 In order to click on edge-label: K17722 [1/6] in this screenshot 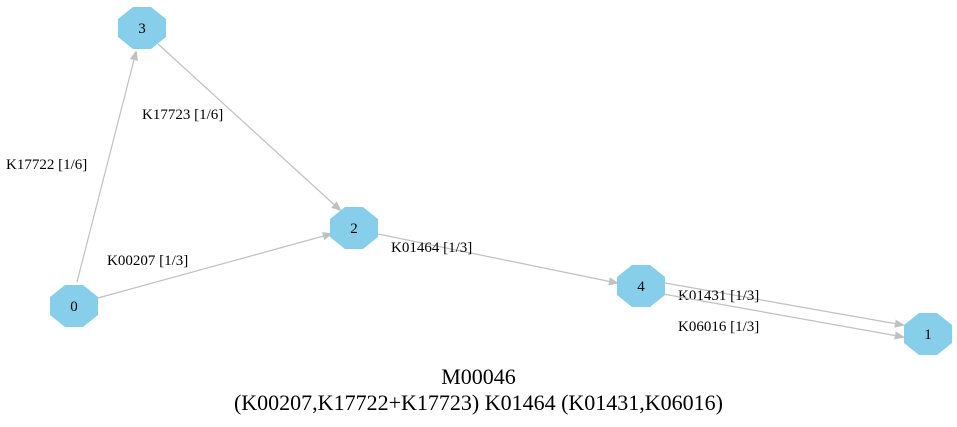, I will do `click(46, 165)`.